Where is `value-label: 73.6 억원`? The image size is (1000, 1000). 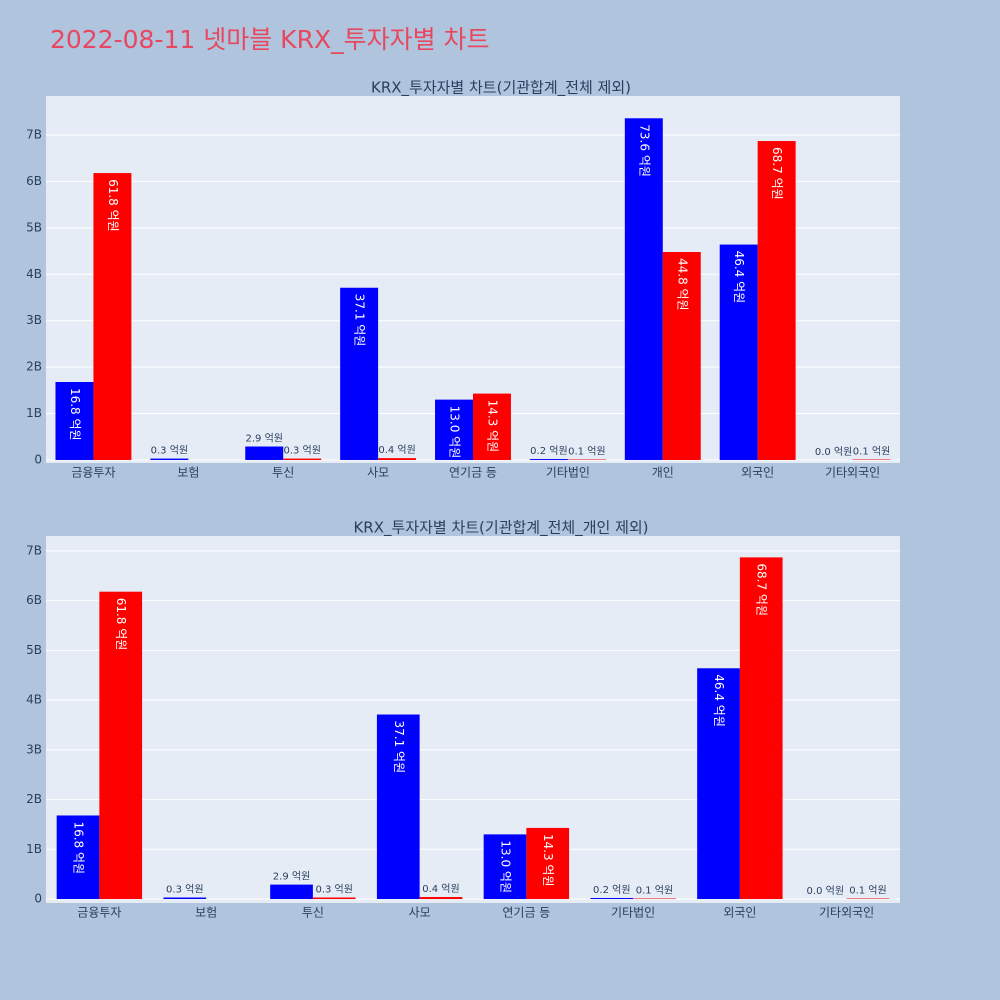 value-label: 73.6 억원 is located at coordinates (644, 150).